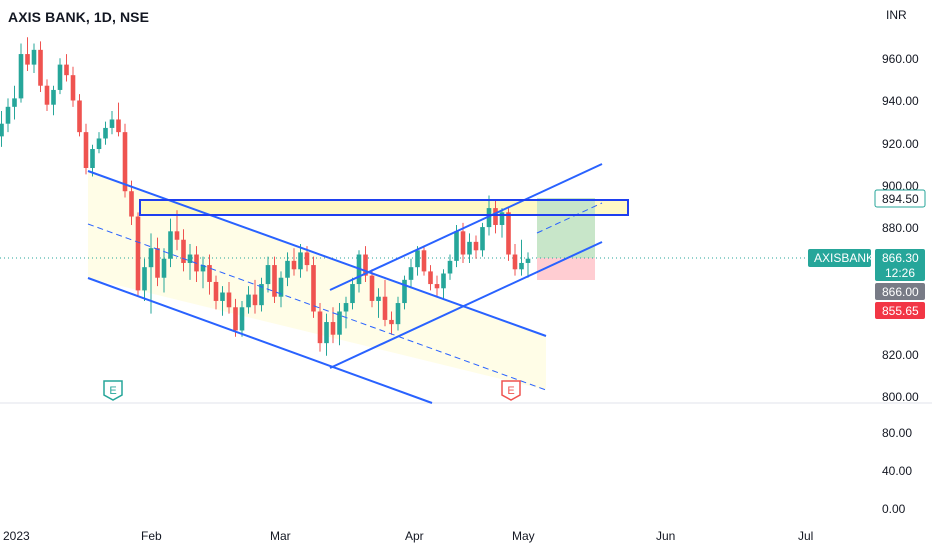 This screenshot has width=932, height=550. Describe the element at coordinates (566, 269) in the screenshot. I see `stop-zone` at that location.